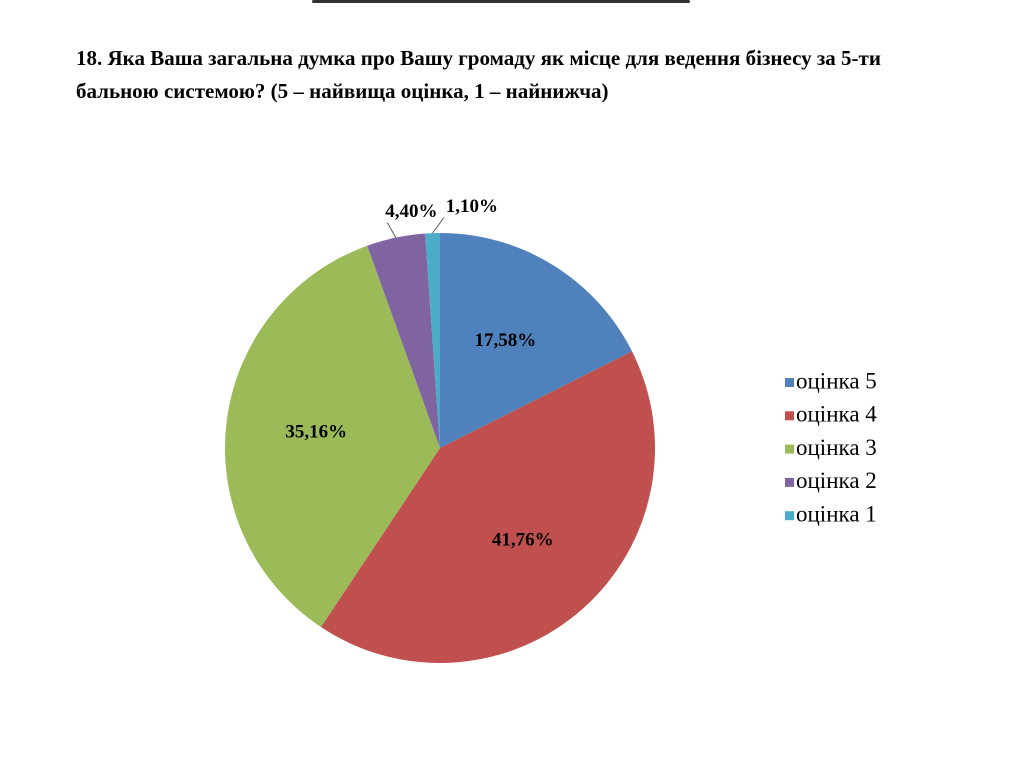 Image resolution: width=1011 pixels, height=768 pixels. I want to click on data-label: 4,40%, so click(411, 211).